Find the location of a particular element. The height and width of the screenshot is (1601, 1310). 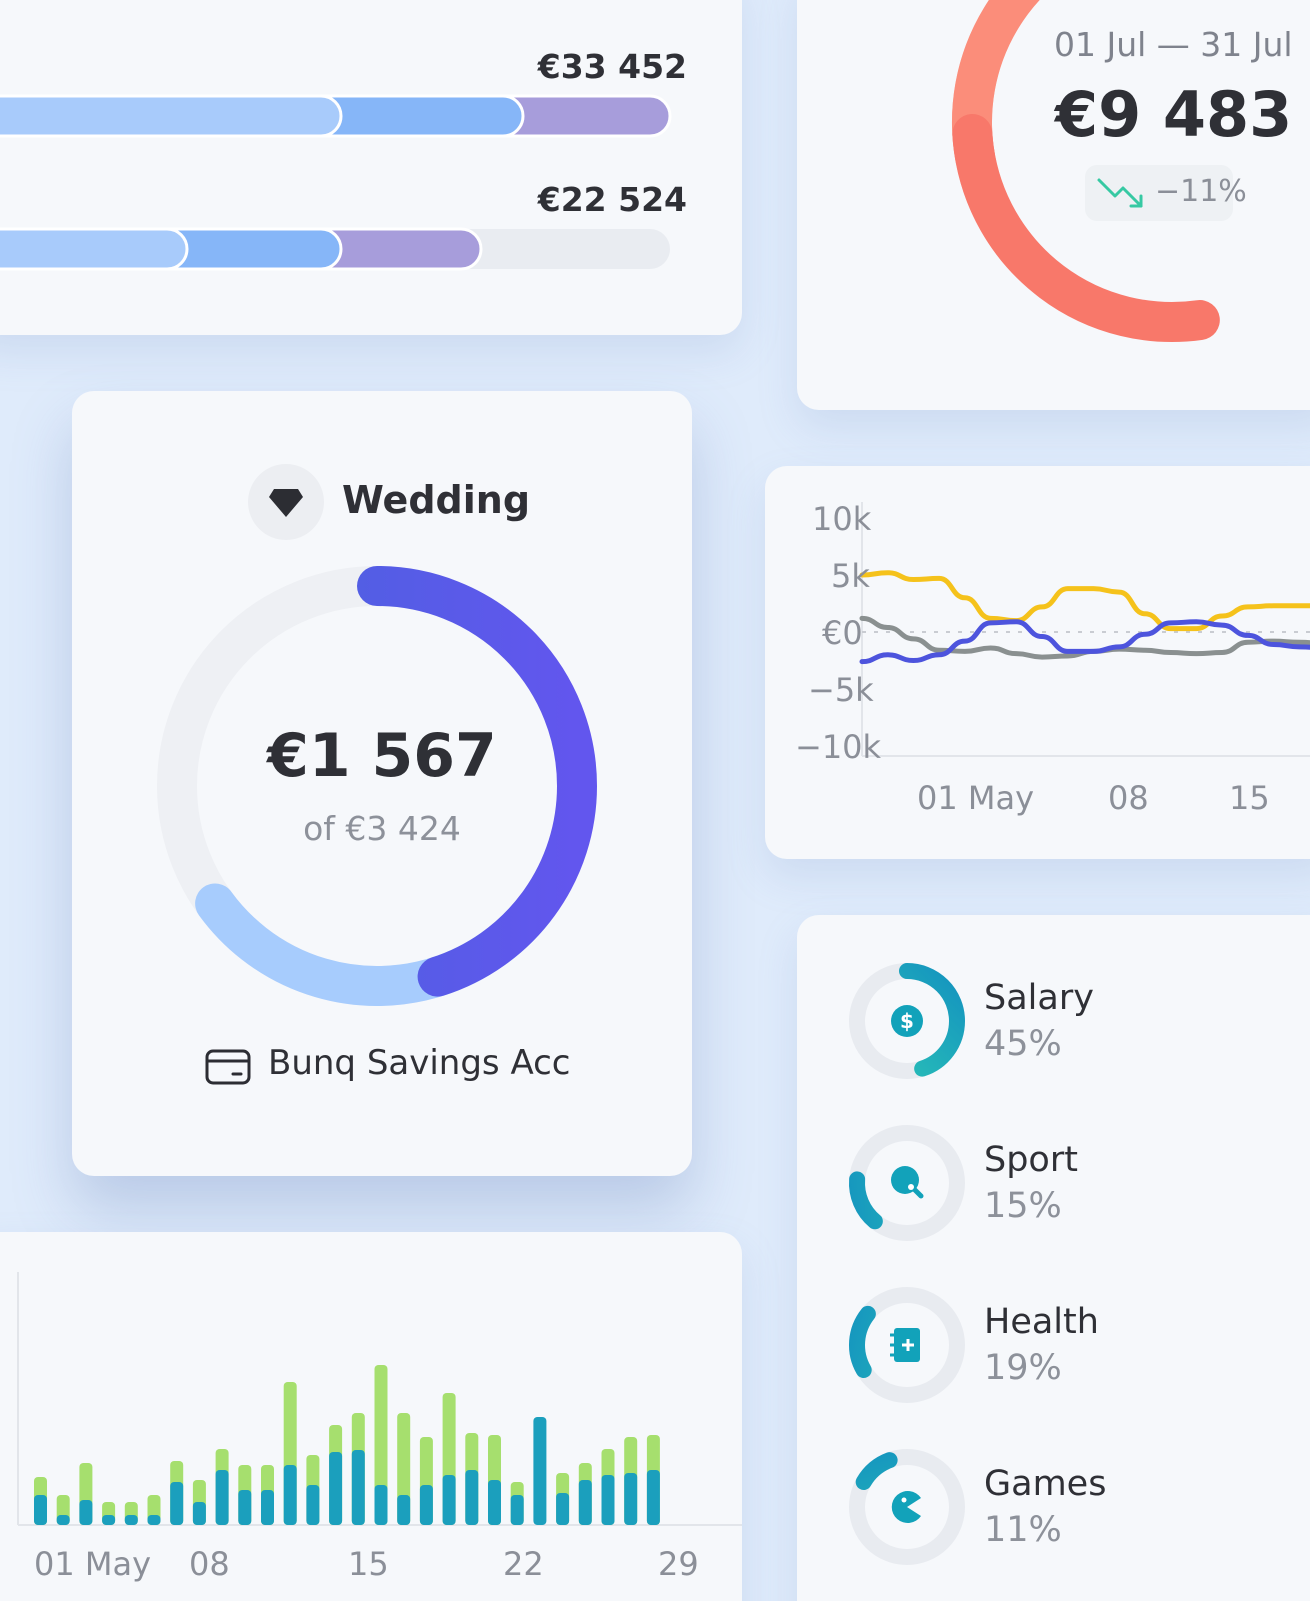

bar-green is located at coordinates (381, 1445).